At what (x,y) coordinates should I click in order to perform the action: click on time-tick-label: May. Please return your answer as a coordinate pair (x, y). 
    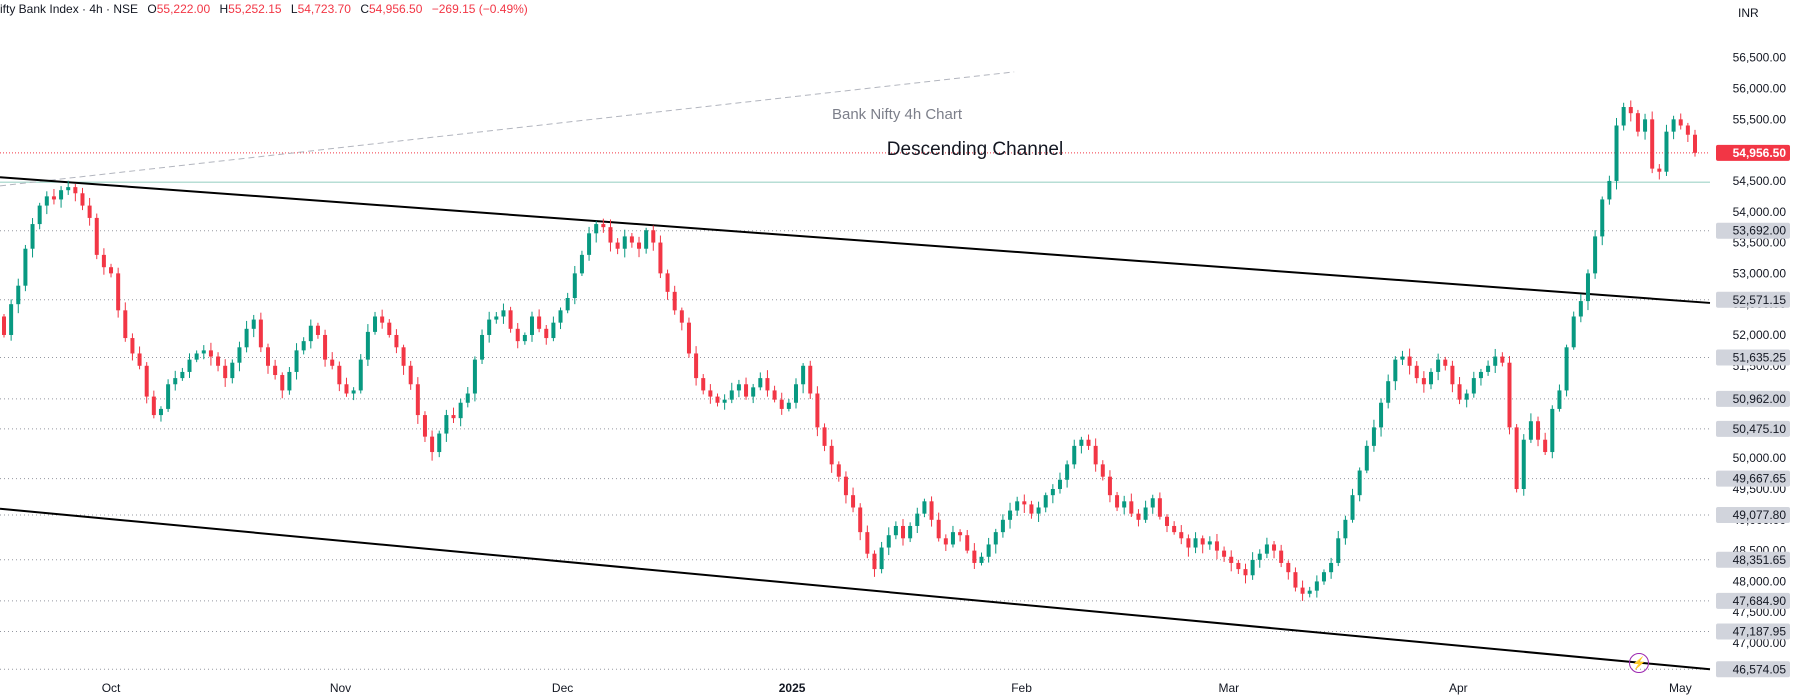
    Looking at the image, I should click on (1680, 688).